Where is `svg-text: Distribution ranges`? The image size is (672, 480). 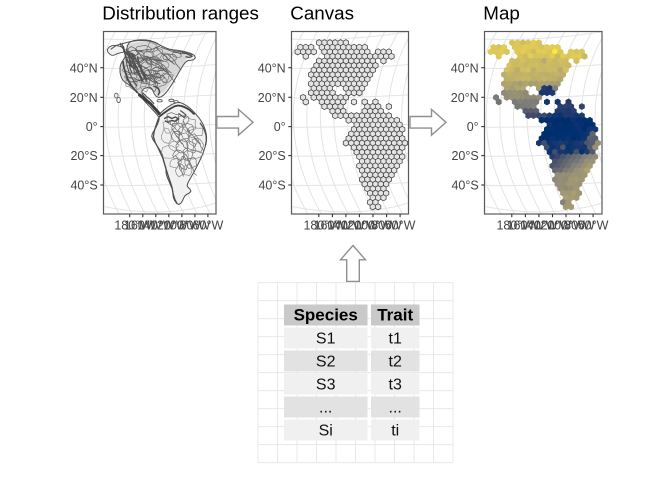 svg-text: Distribution ranges is located at coordinates (180, 13).